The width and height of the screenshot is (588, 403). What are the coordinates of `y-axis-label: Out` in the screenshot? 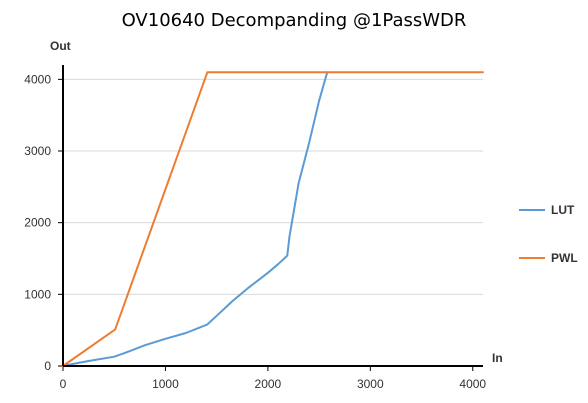 It's located at (60, 46).